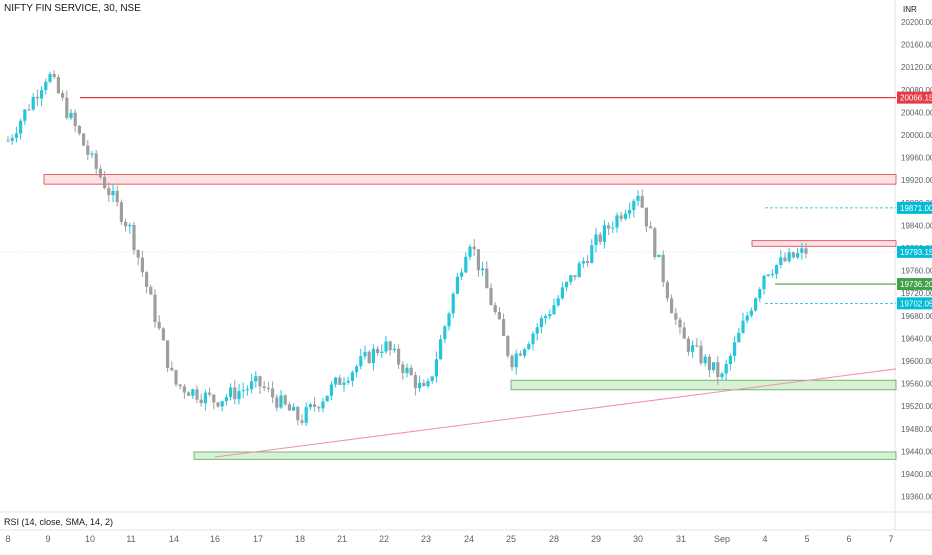  What do you see at coordinates (916, 406) in the screenshot?
I see `y-tick-label: 19520.00` at bounding box center [916, 406].